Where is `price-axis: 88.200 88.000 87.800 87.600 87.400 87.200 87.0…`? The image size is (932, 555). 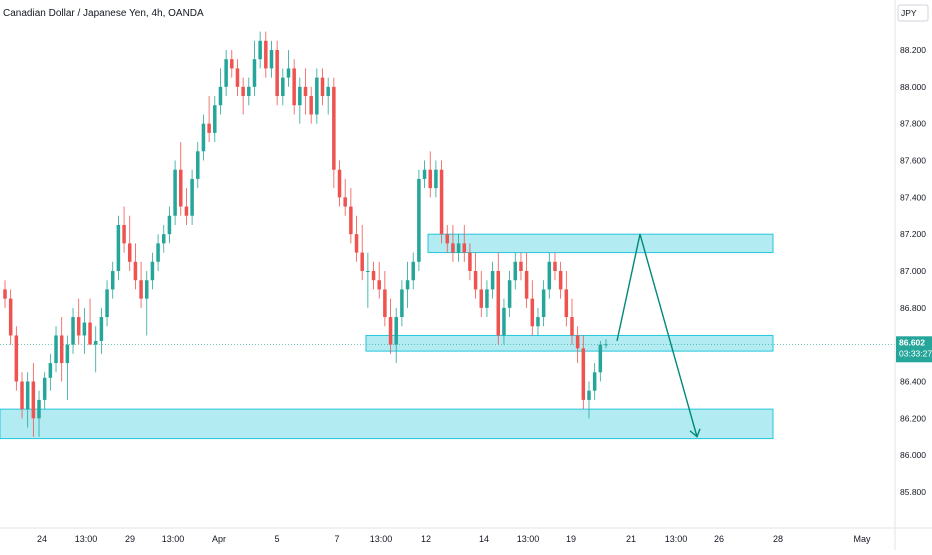
price-axis: 88.200 88.000 87.800 87.600 87.400 87.200 87.0… is located at coordinates (913, 271).